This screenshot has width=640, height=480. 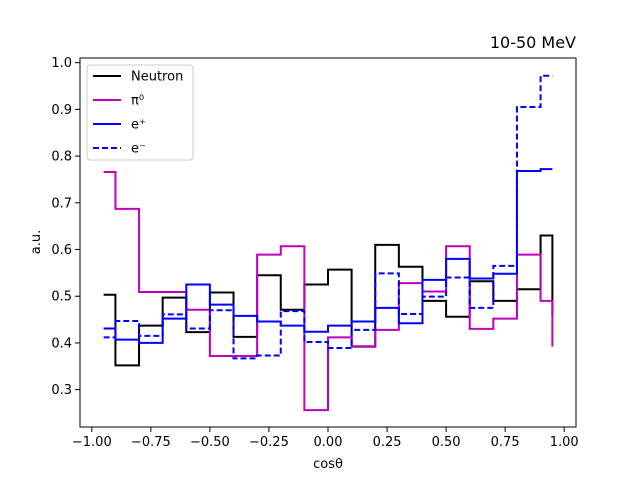 What do you see at coordinates (328, 464) in the screenshot?
I see `x-axis-label: cosθ` at bounding box center [328, 464].